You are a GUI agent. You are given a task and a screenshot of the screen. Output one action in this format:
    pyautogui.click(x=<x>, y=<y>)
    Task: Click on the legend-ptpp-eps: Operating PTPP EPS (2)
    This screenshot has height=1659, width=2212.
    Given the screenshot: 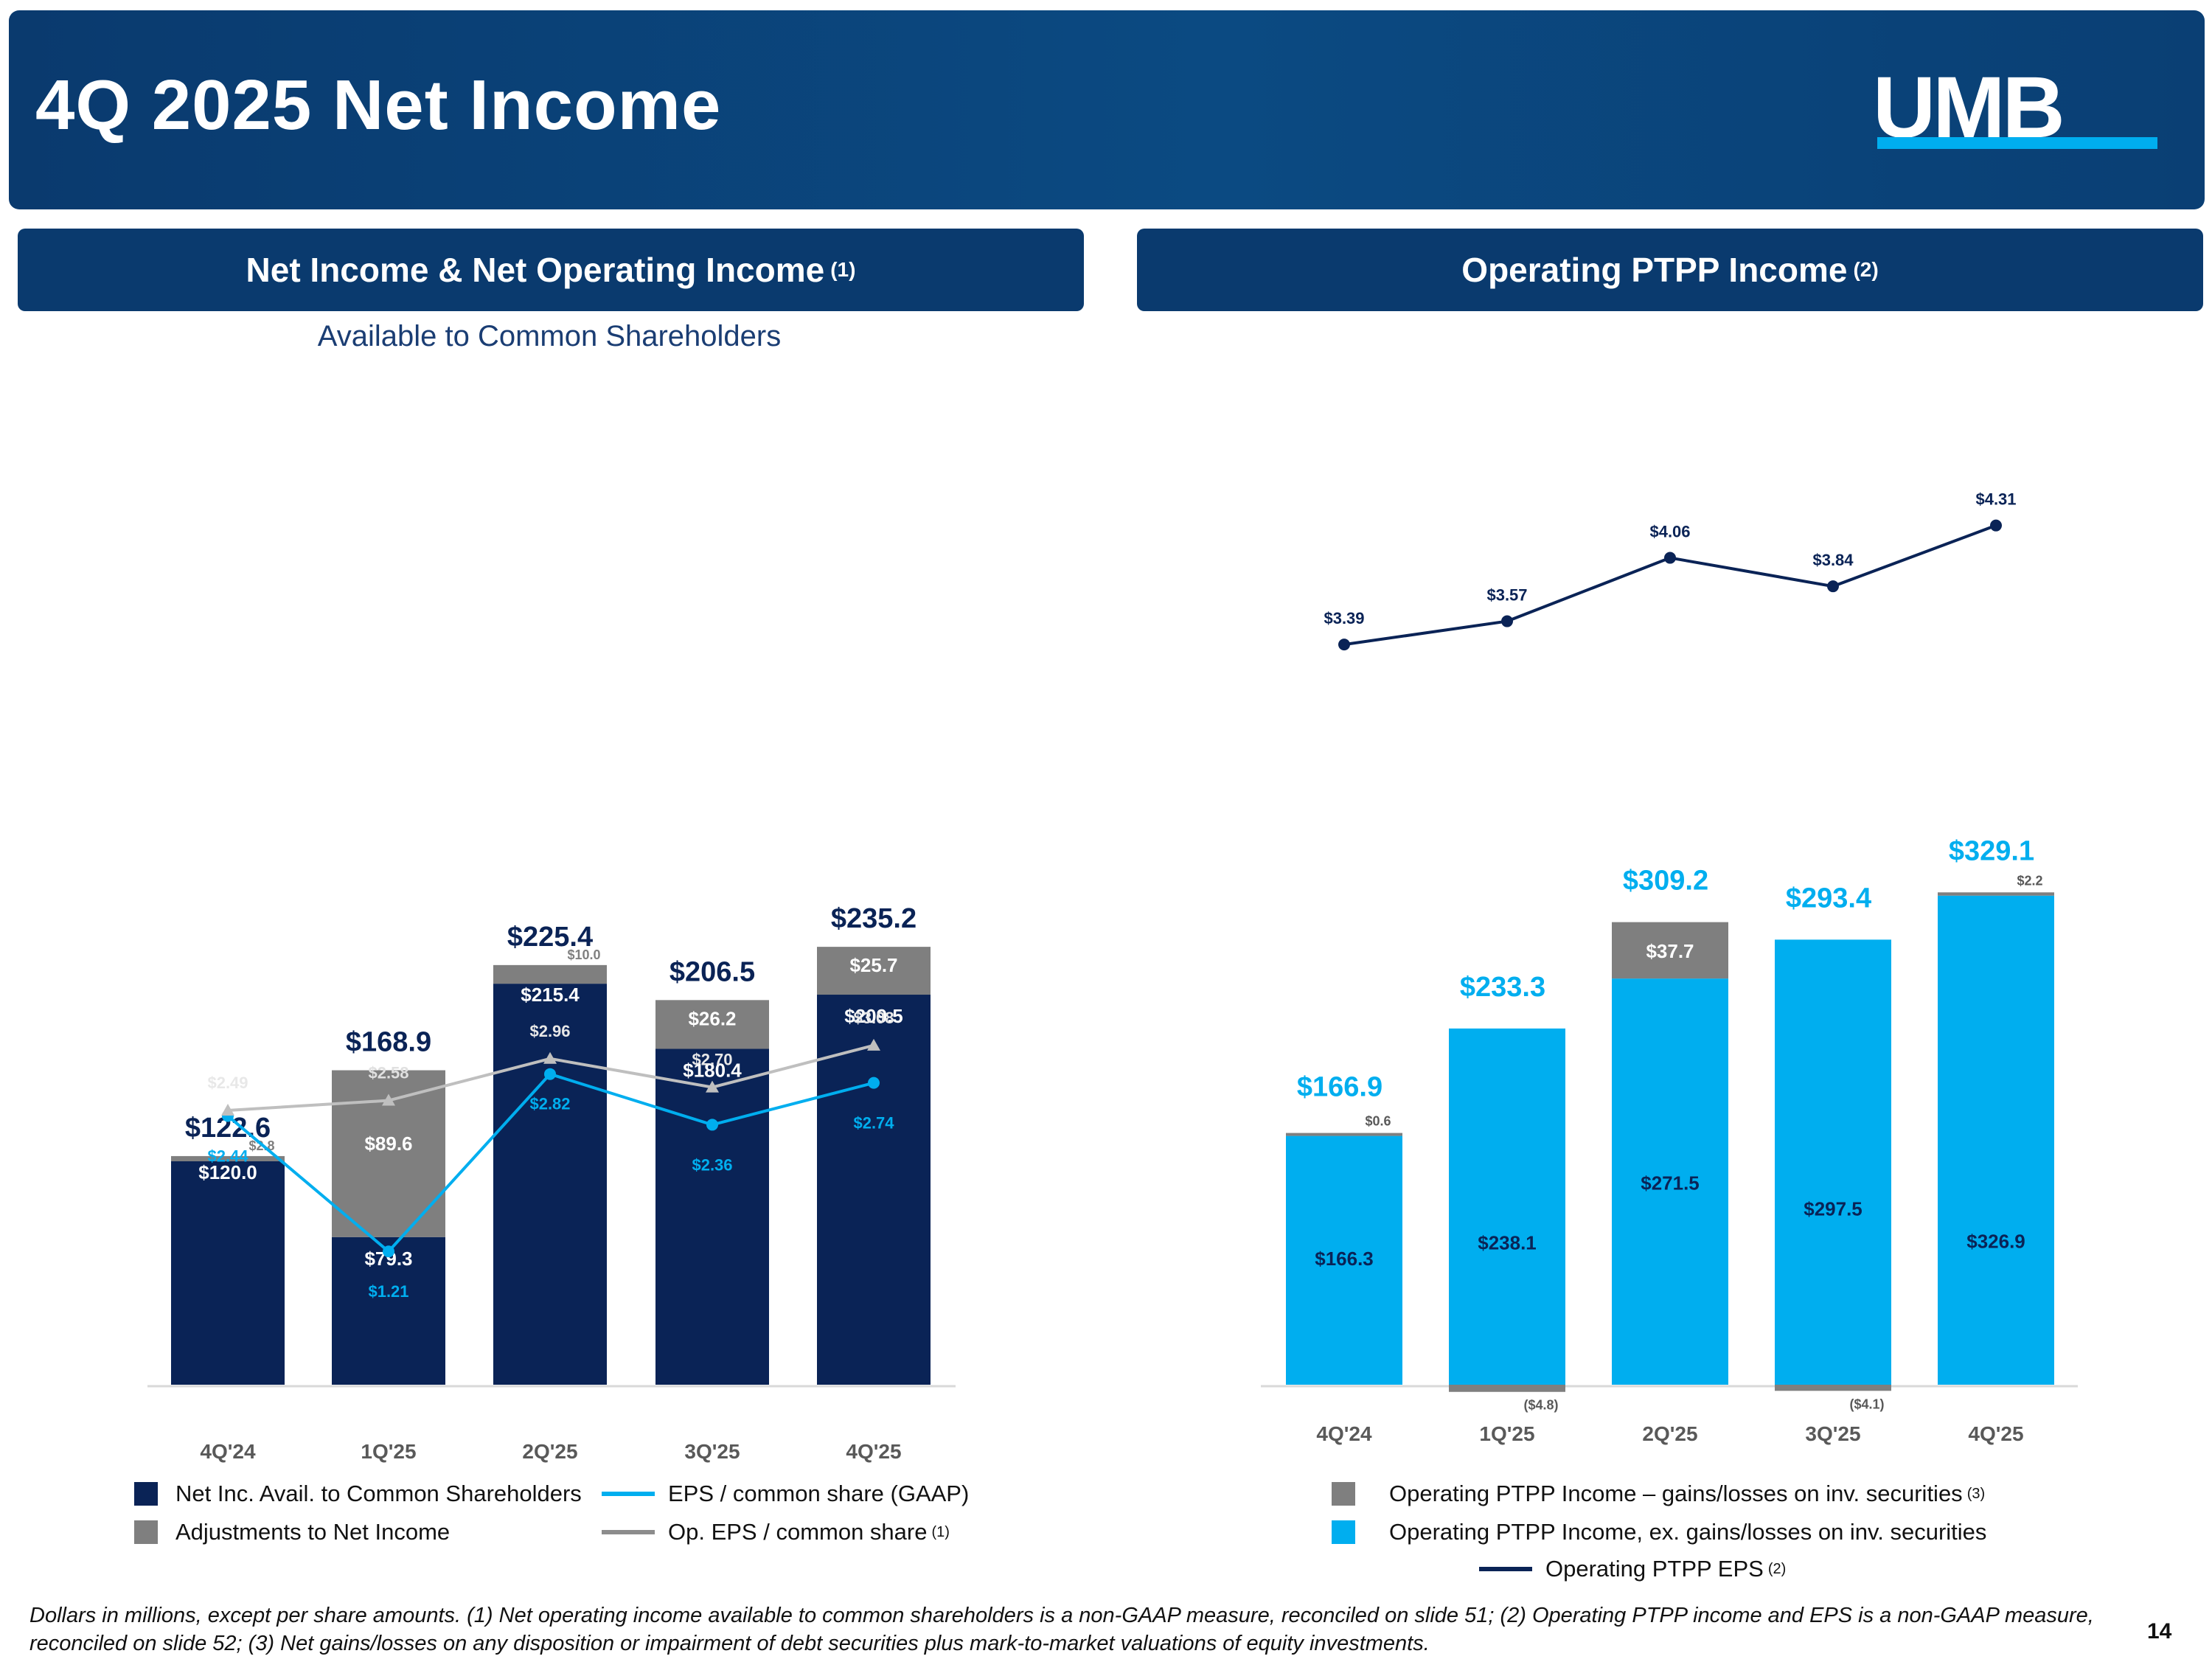 What is the action you would take?
    pyautogui.click(x=1632, y=1569)
    